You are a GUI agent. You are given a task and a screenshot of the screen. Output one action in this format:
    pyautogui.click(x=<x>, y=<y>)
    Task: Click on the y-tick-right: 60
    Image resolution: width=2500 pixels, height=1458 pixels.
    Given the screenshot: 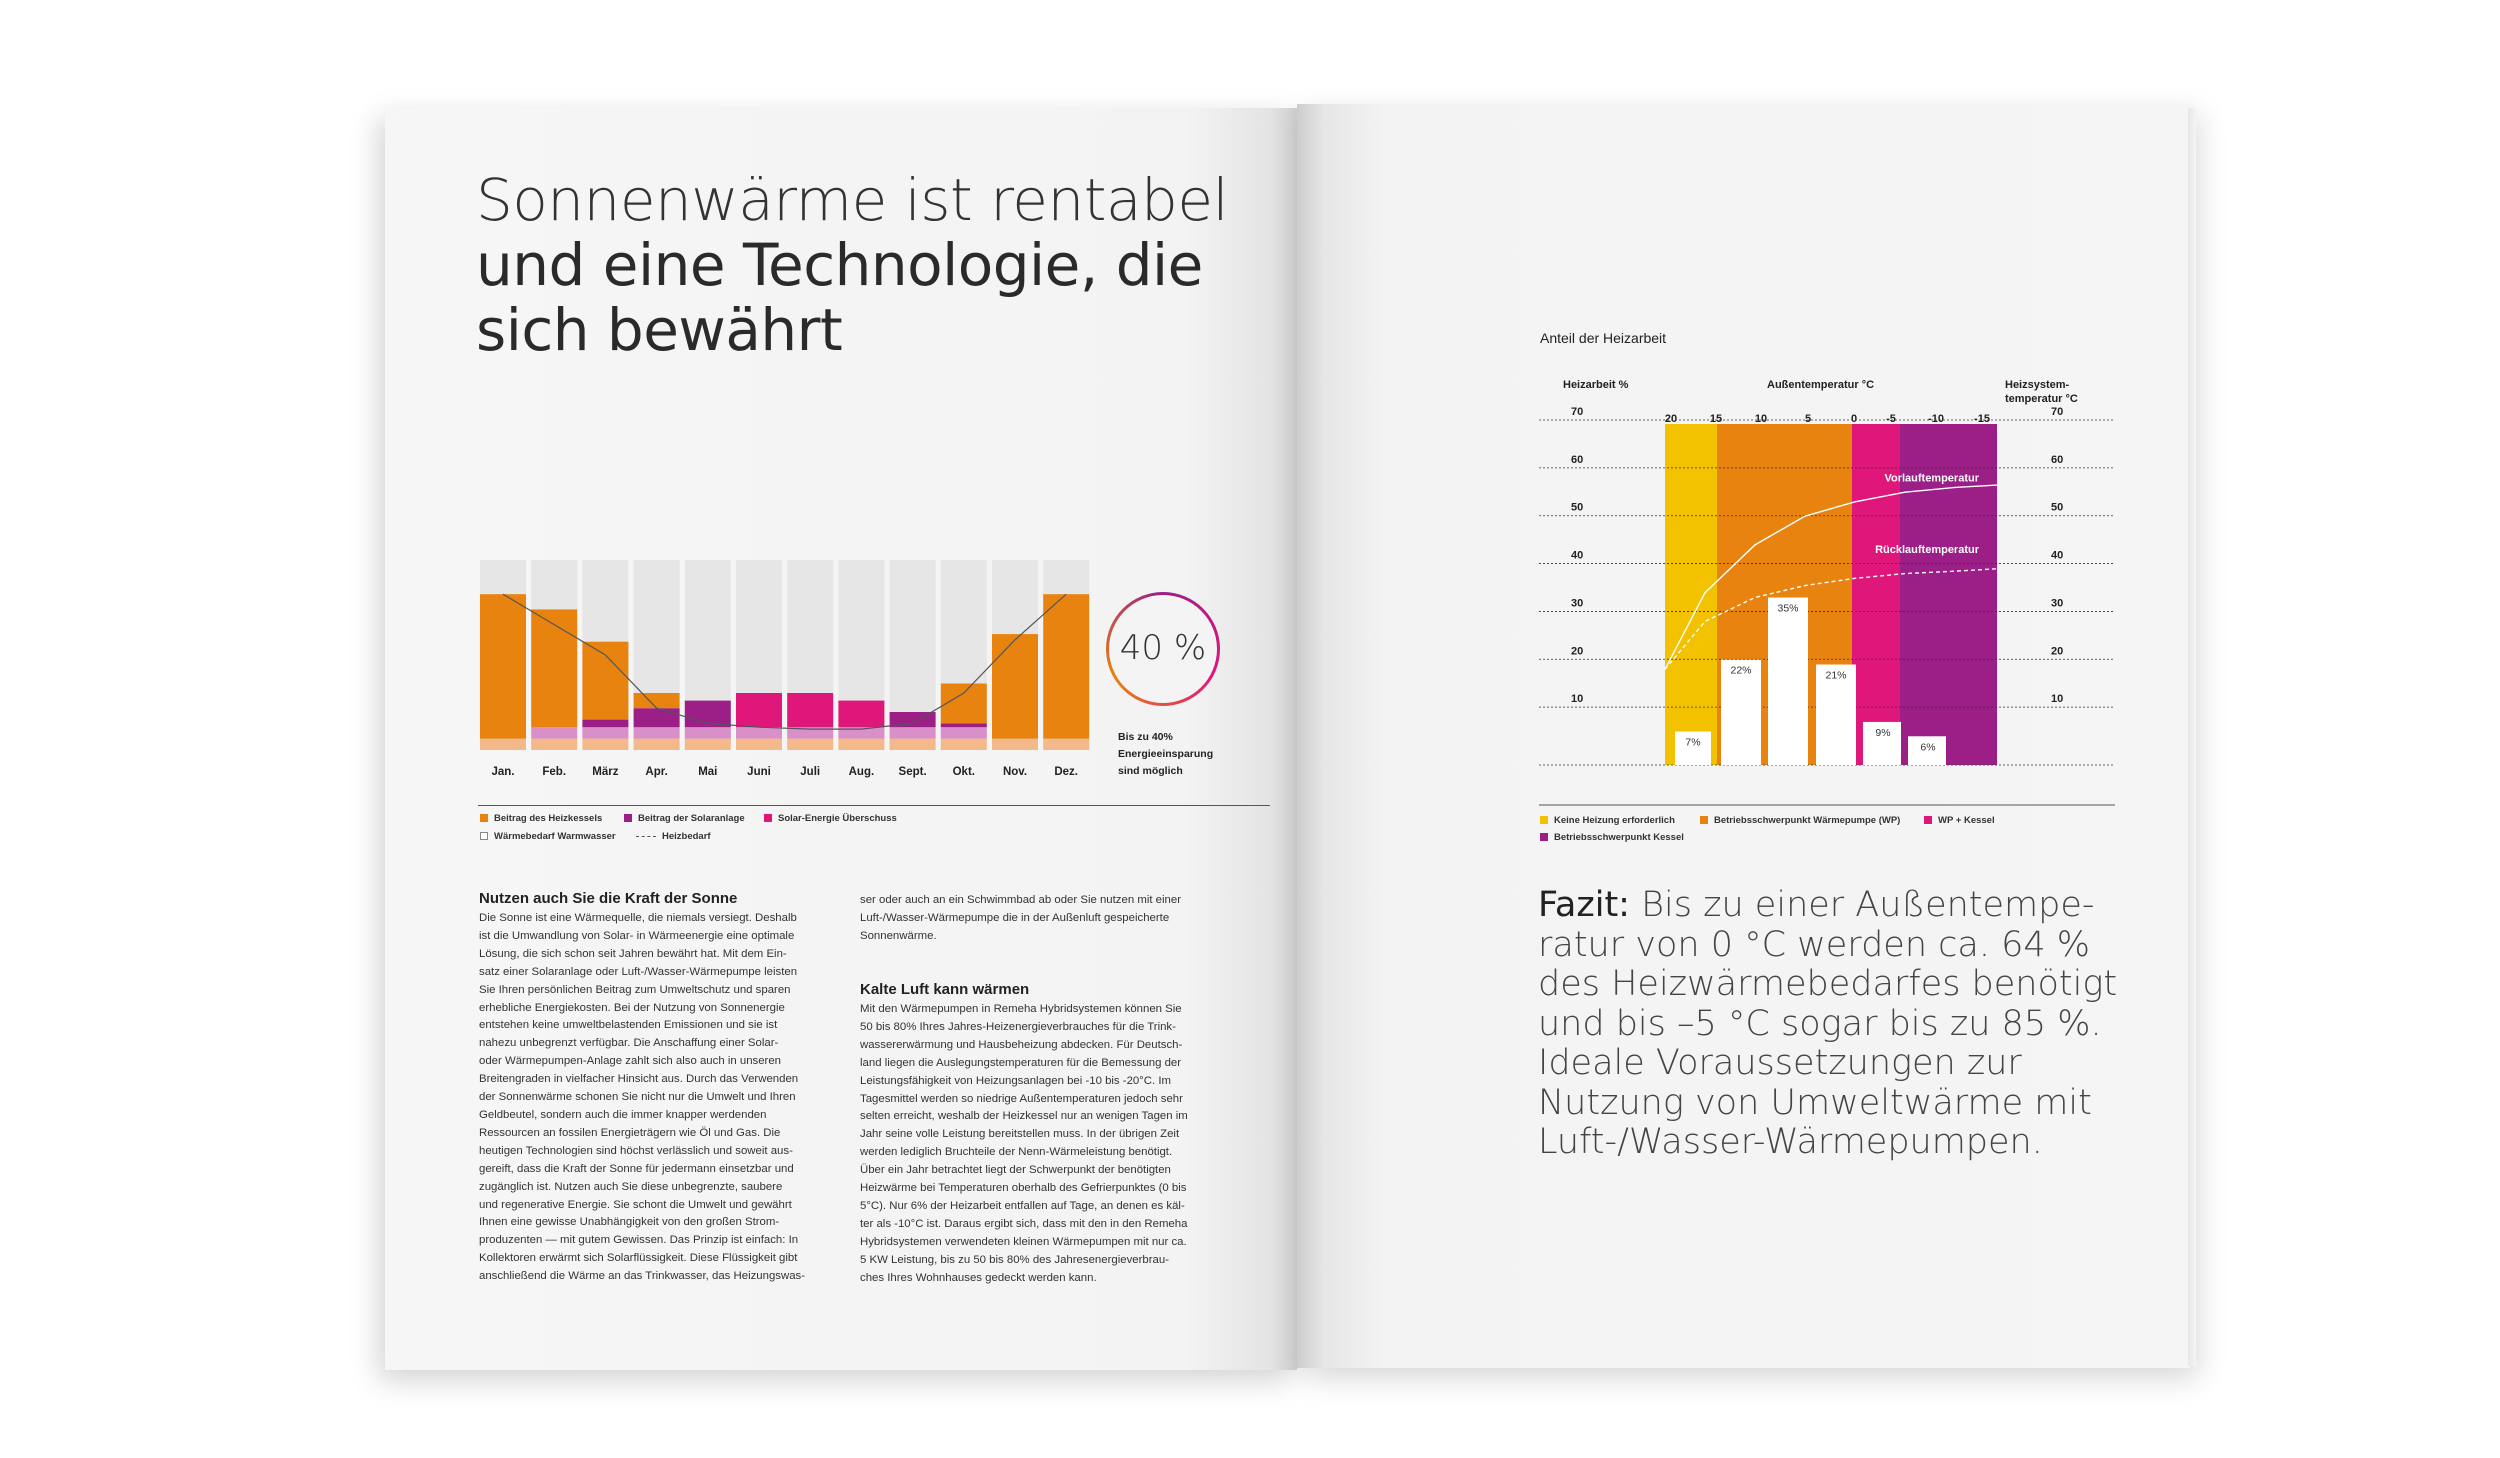 What is the action you would take?
    pyautogui.click(x=2057, y=460)
    